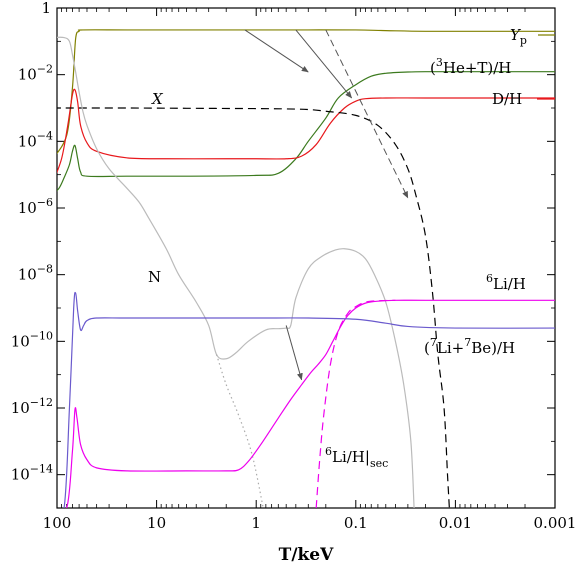  Describe the element at coordinates (469, 346) in the screenshot. I see `label-Li7Be7: (7Li+7Be)/H` at that location.